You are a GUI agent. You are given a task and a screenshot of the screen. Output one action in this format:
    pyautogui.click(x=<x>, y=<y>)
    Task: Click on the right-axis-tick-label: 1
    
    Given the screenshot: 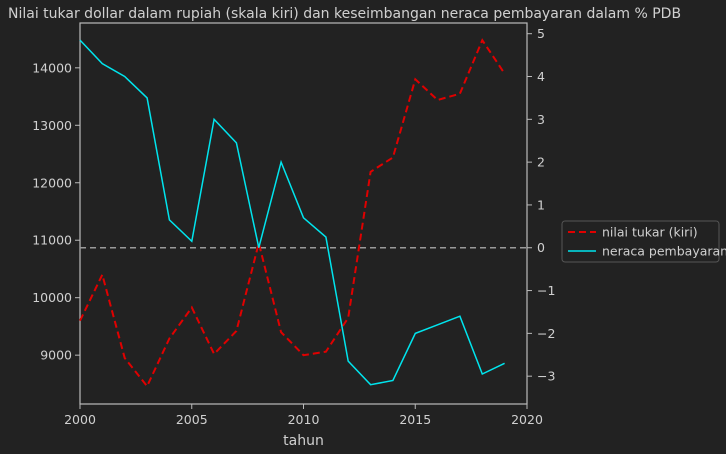 What is the action you would take?
    pyautogui.click(x=541, y=204)
    